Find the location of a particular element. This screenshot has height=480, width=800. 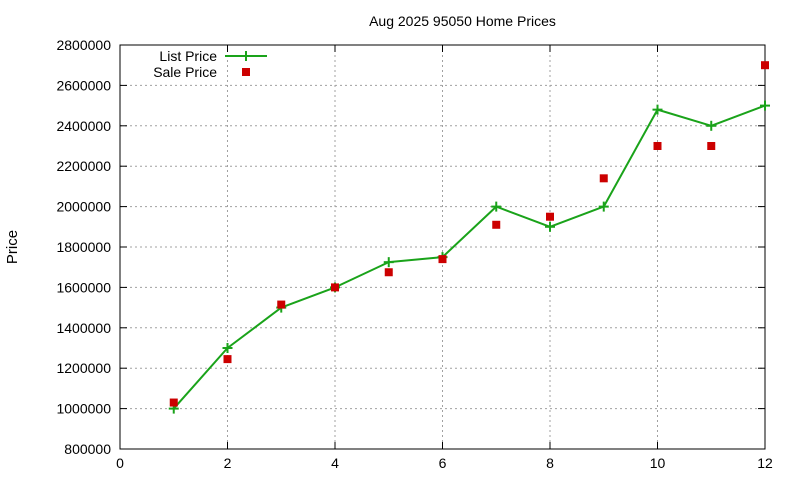

legend-label: List Price is located at coordinates (188, 56).